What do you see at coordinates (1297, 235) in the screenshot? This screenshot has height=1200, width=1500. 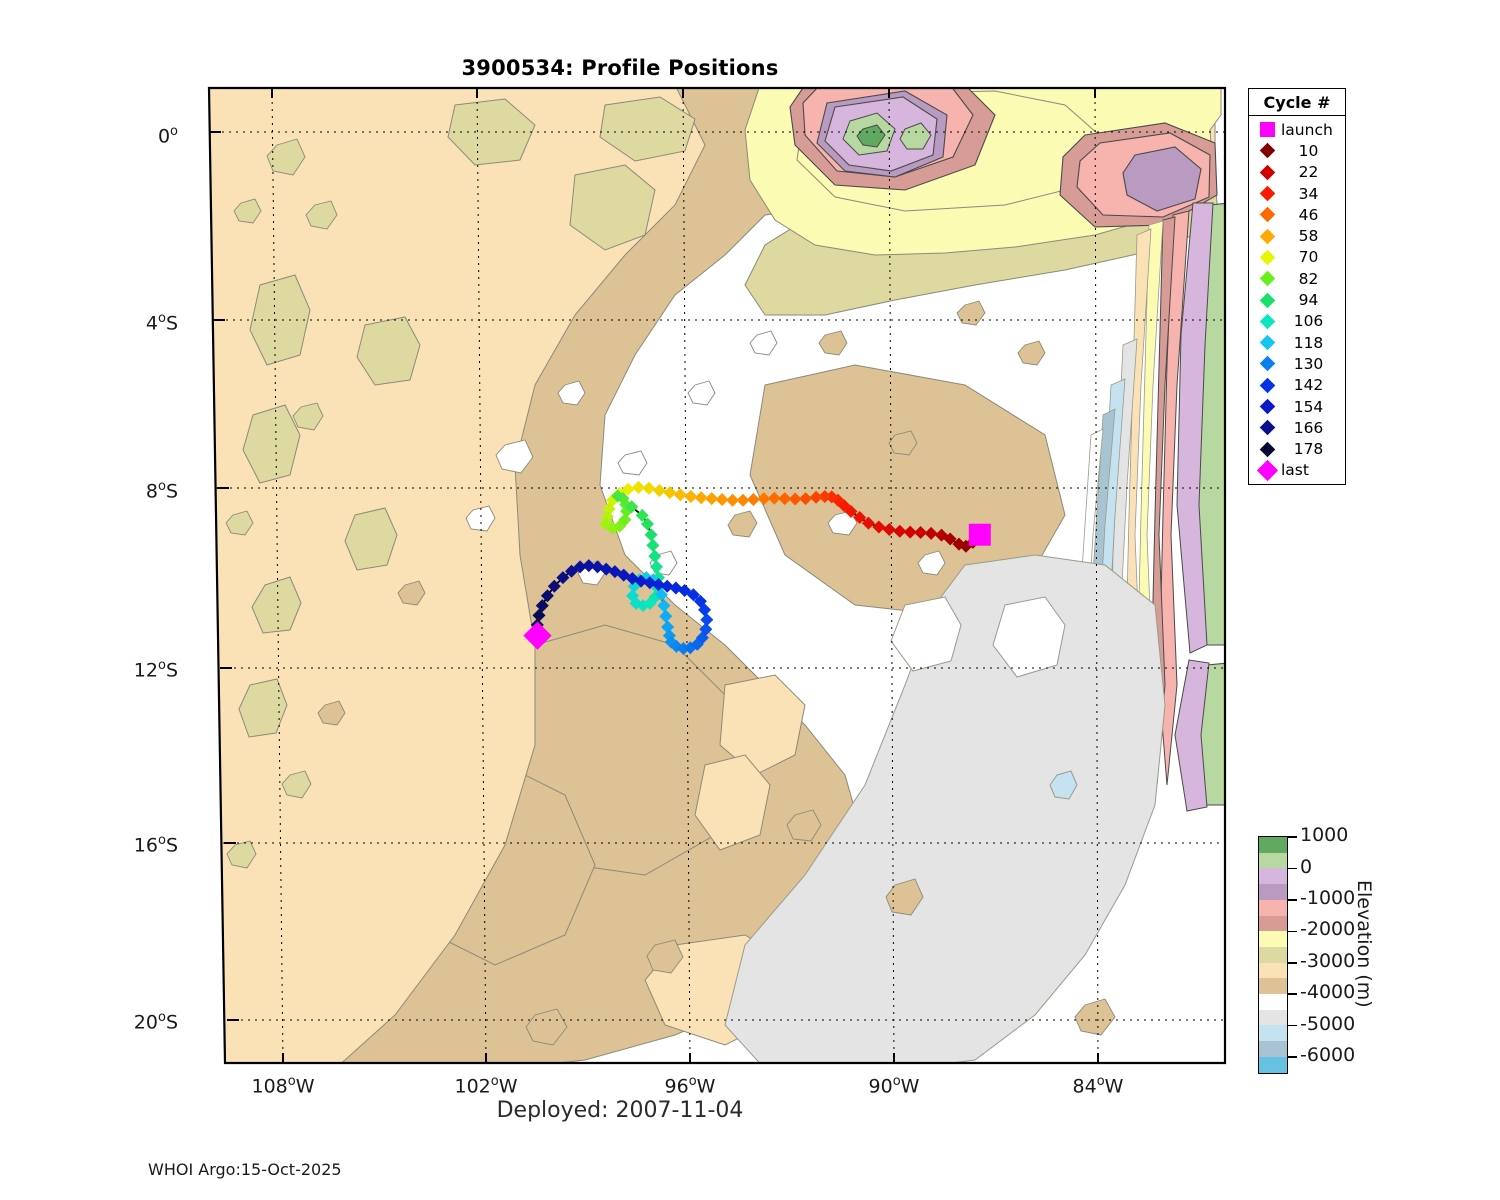 I see `legend-item-58: 58` at bounding box center [1297, 235].